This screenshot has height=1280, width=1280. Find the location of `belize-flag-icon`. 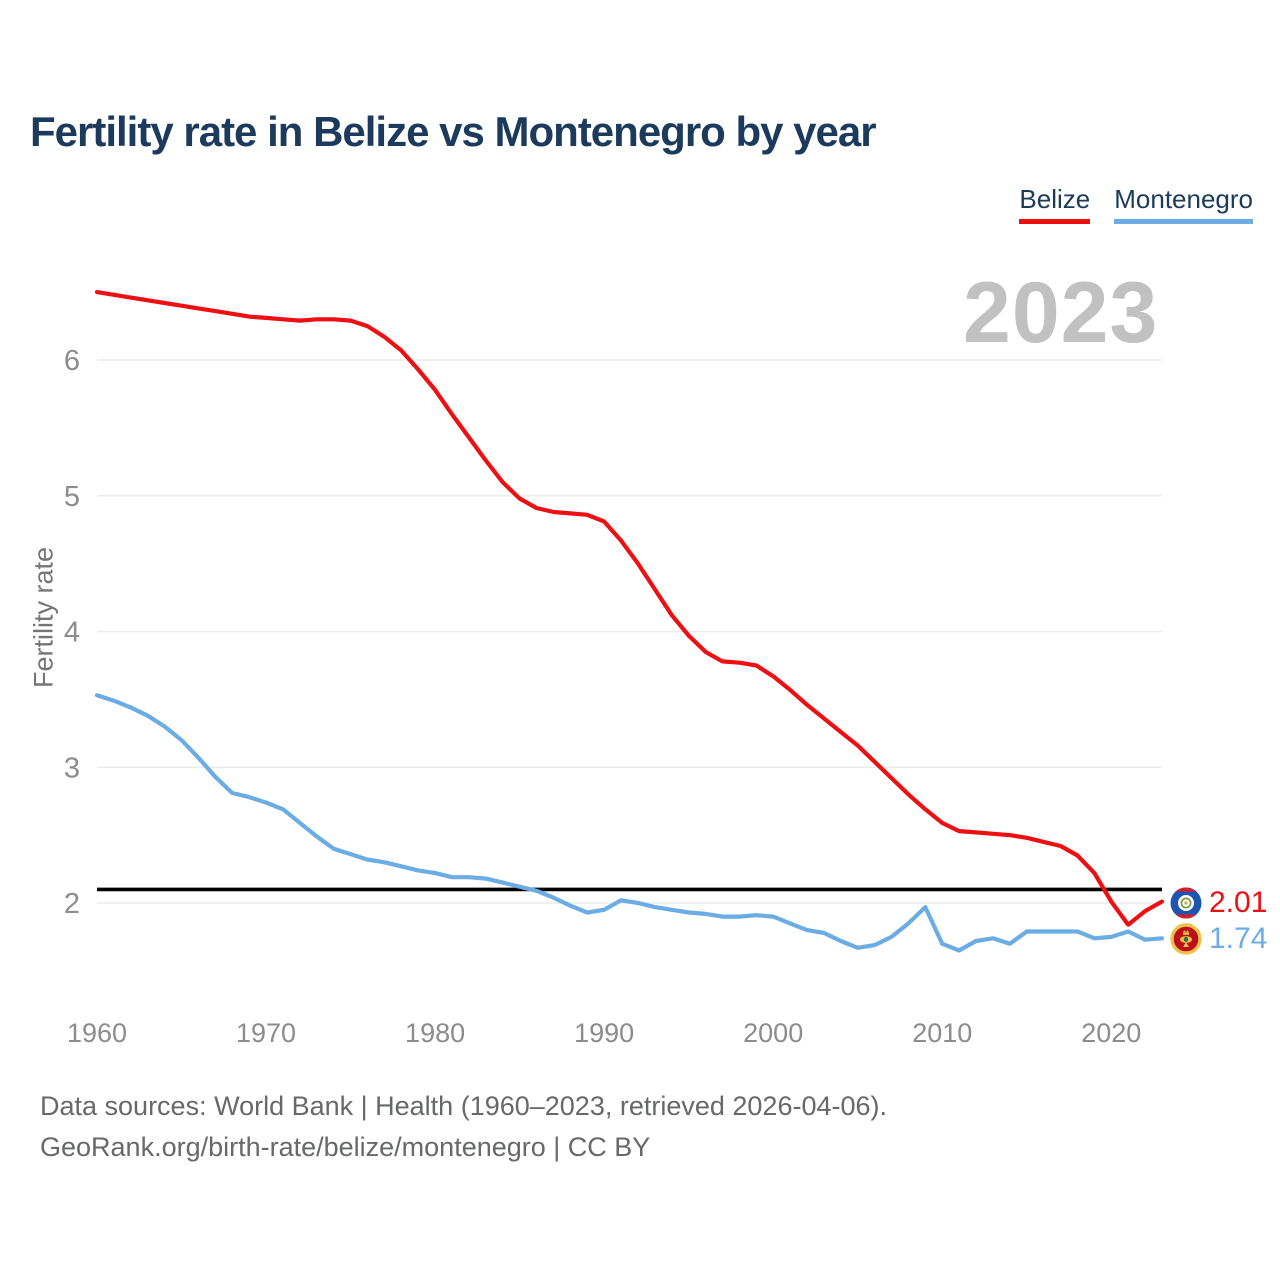

belize-flag-icon is located at coordinates (1186, 903).